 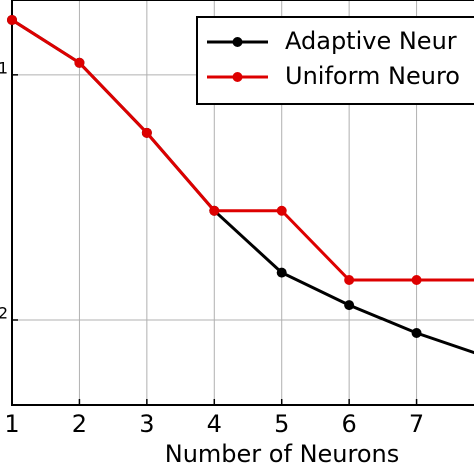 What do you see at coordinates (4, 312) in the screenshot?
I see `y-tick-label: 2` at bounding box center [4, 312].